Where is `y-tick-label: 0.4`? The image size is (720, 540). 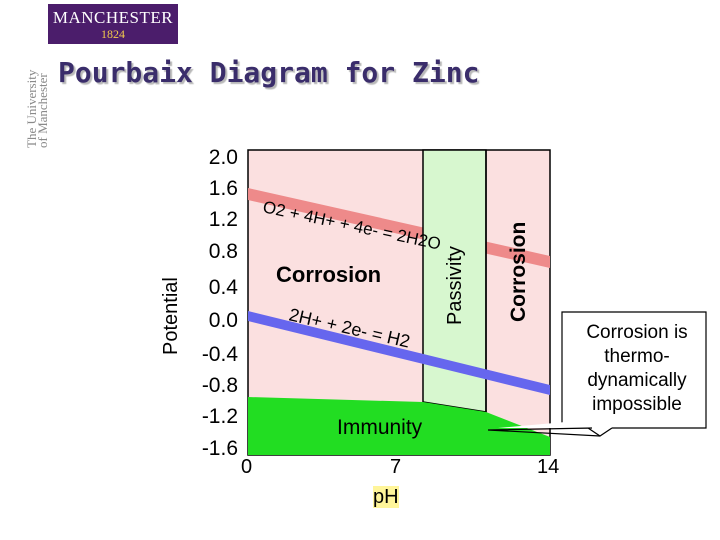 y-tick-label: 0.4 is located at coordinates (223, 287).